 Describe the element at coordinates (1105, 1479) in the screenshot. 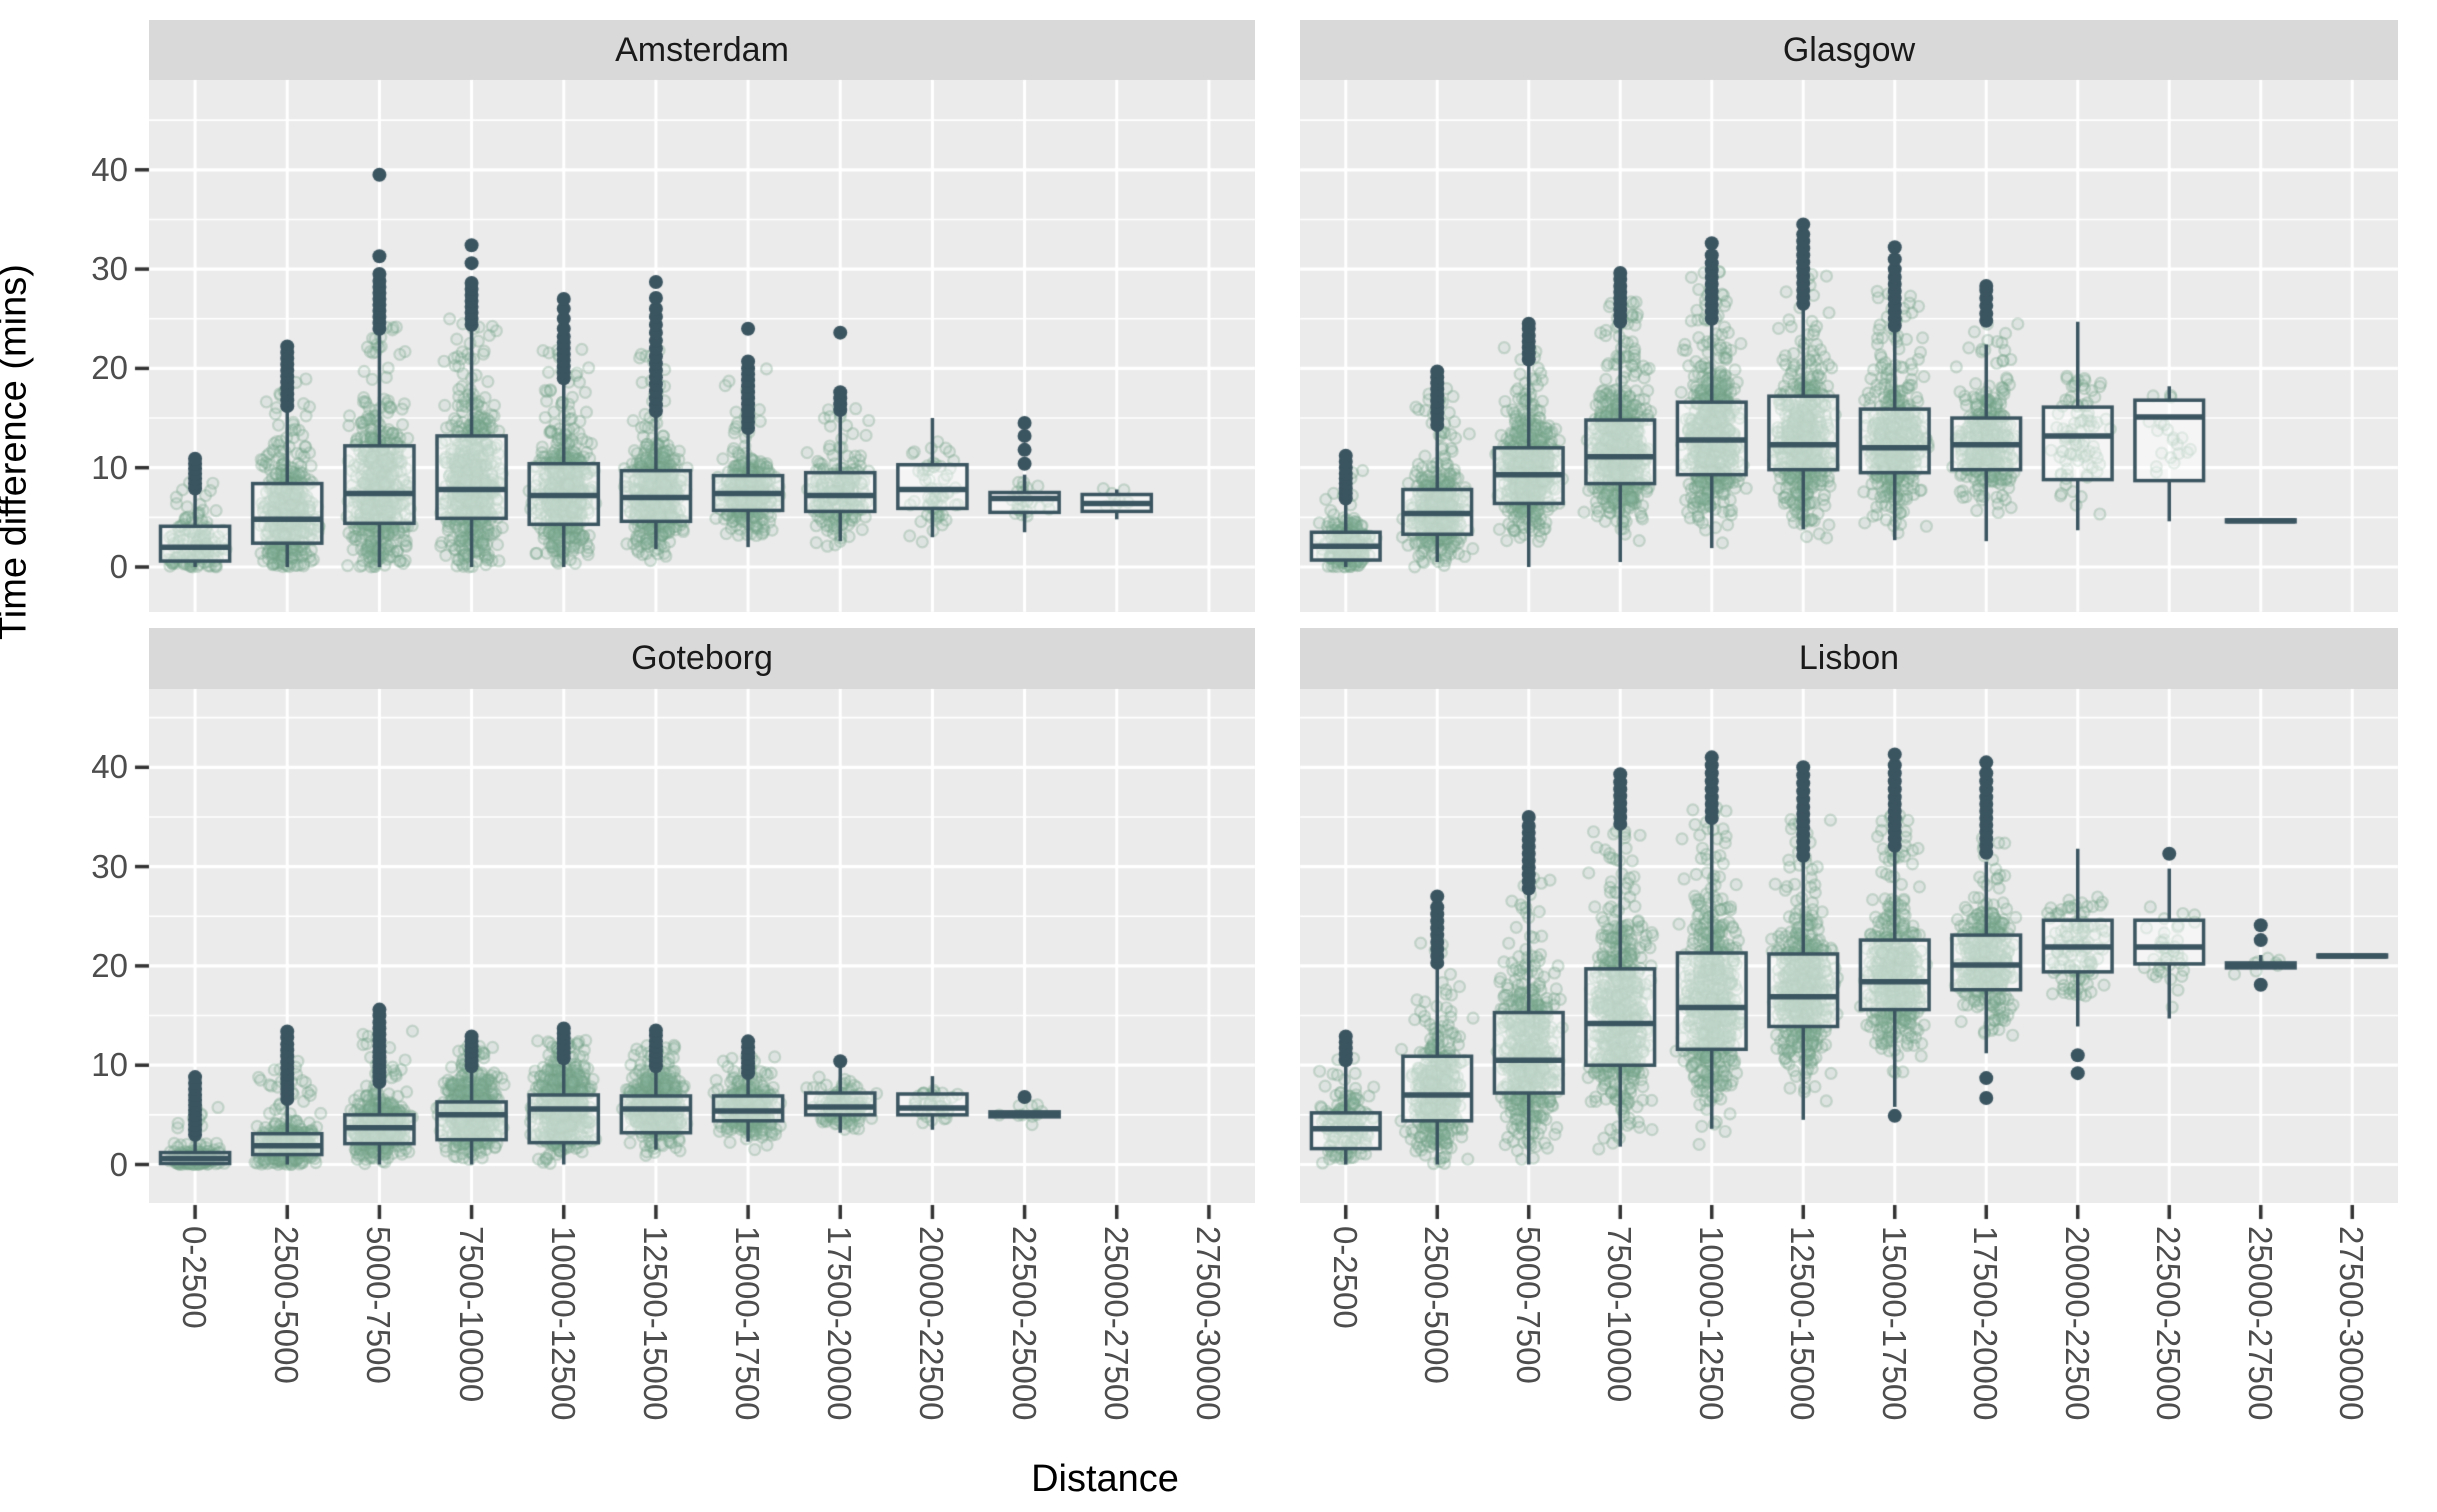

I see `x-axis-title: Distance` at that location.